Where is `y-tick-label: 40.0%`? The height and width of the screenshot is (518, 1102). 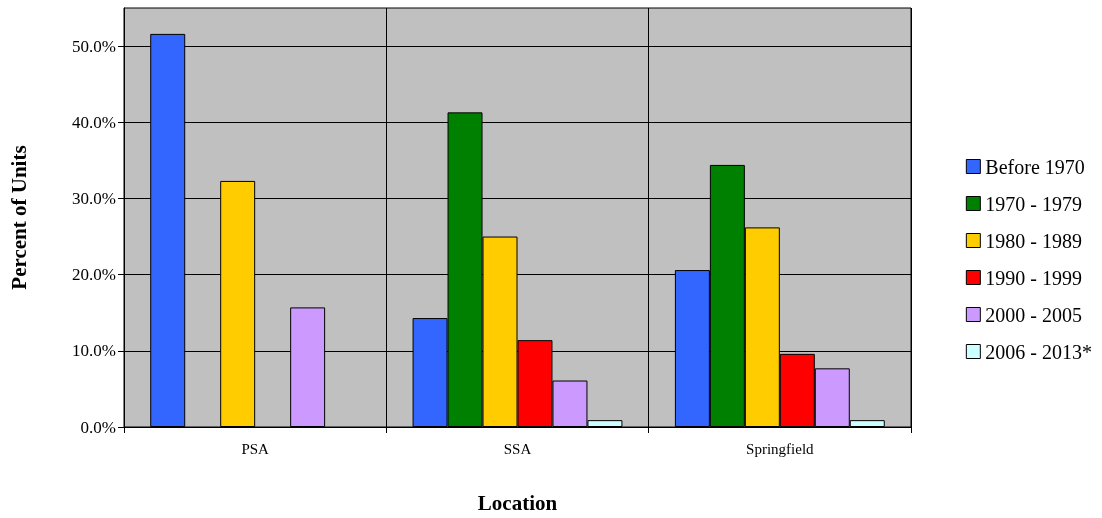 y-tick-label: 40.0% is located at coordinates (94, 122).